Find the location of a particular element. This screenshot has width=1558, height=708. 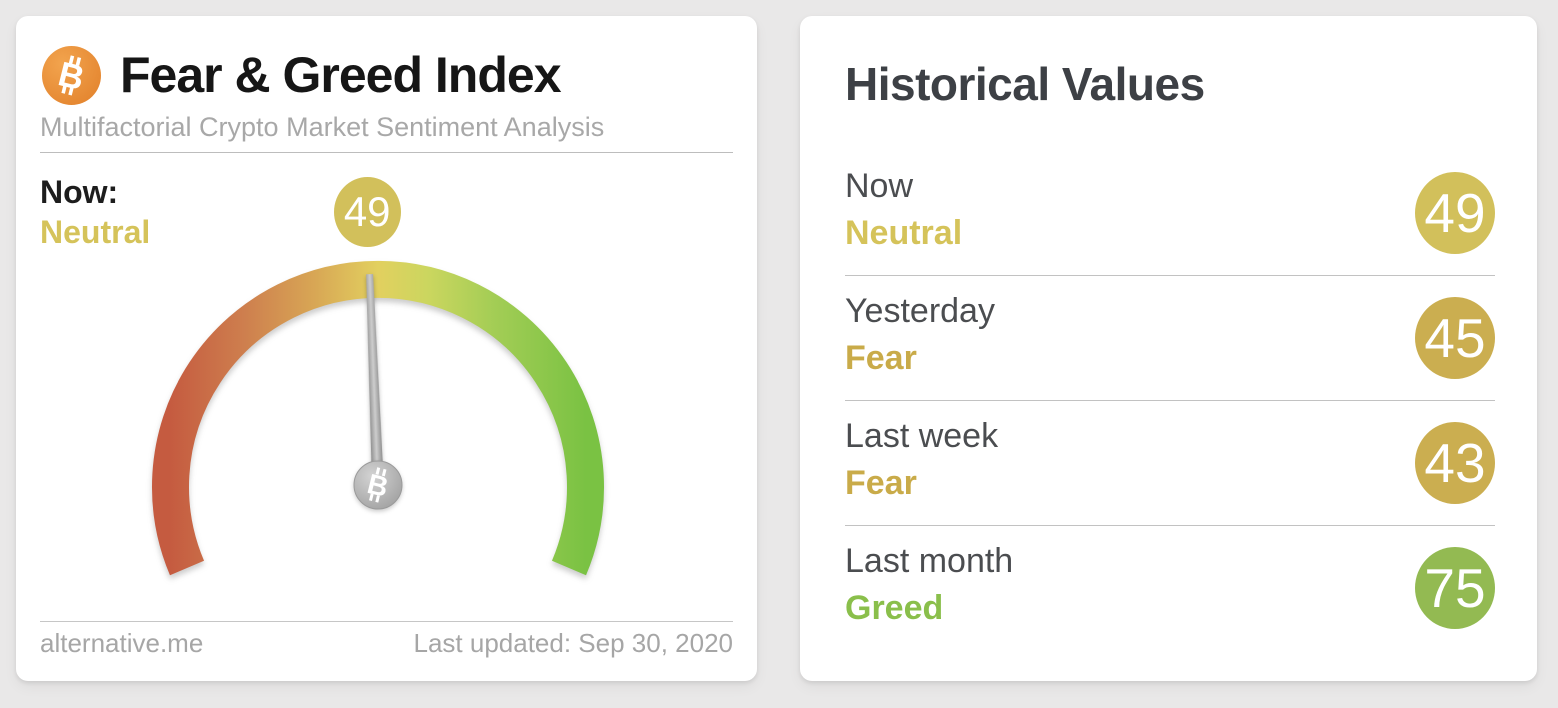

bitcoin-icon: B is located at coordinates (71, 75).